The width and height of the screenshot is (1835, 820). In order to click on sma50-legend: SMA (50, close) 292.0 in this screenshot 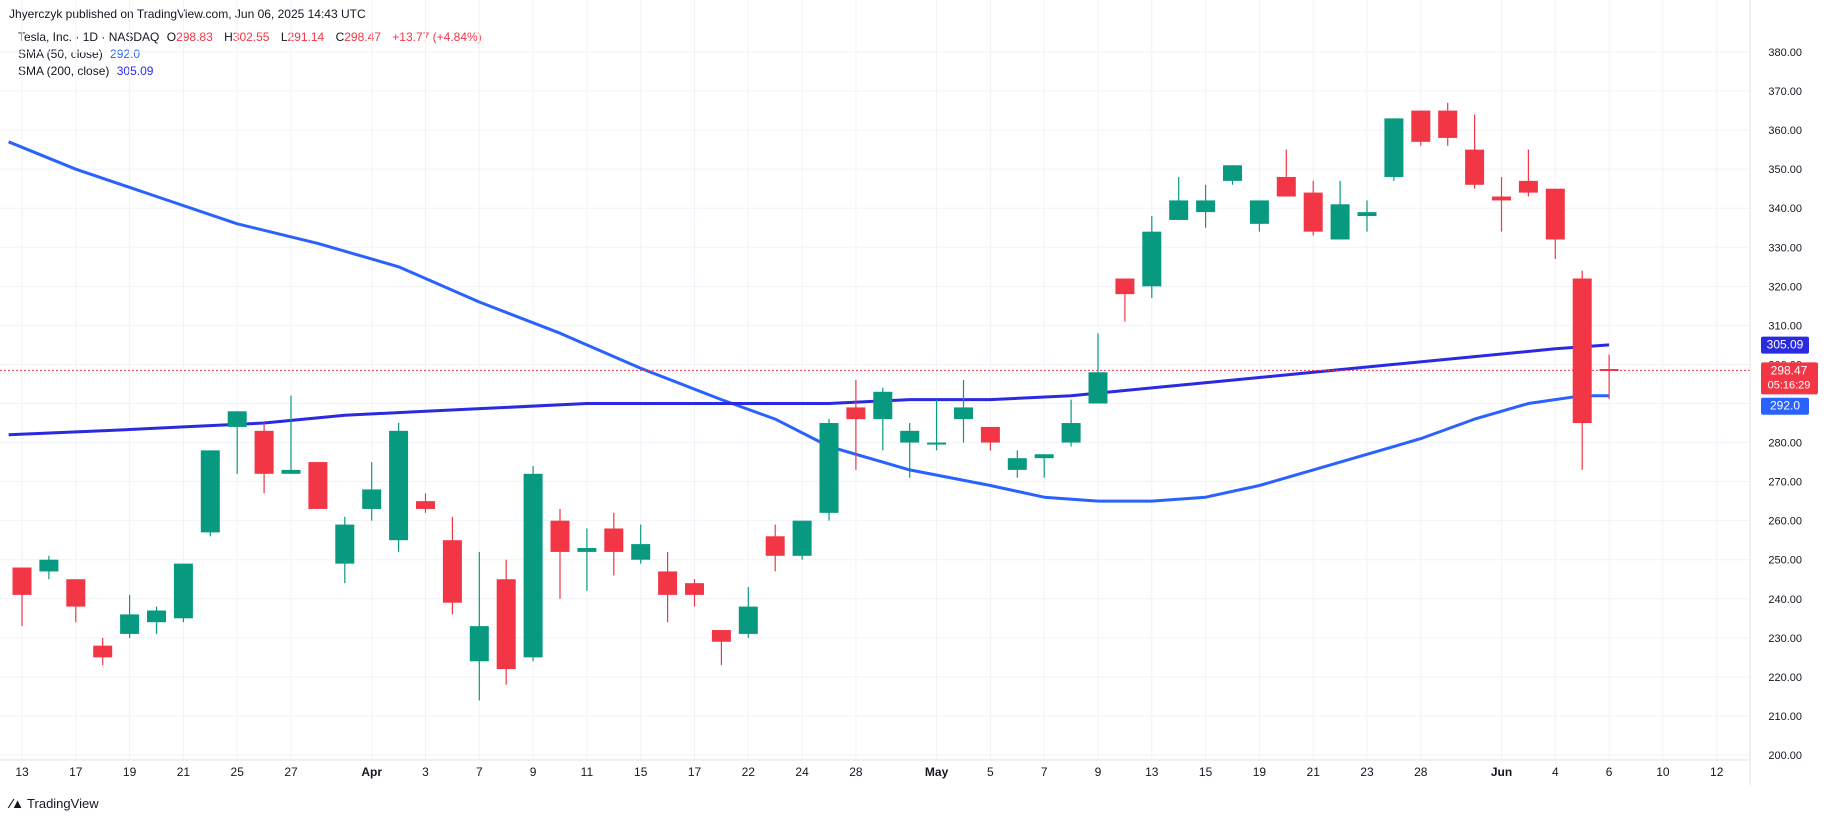, I will do `click(81, 54)`.